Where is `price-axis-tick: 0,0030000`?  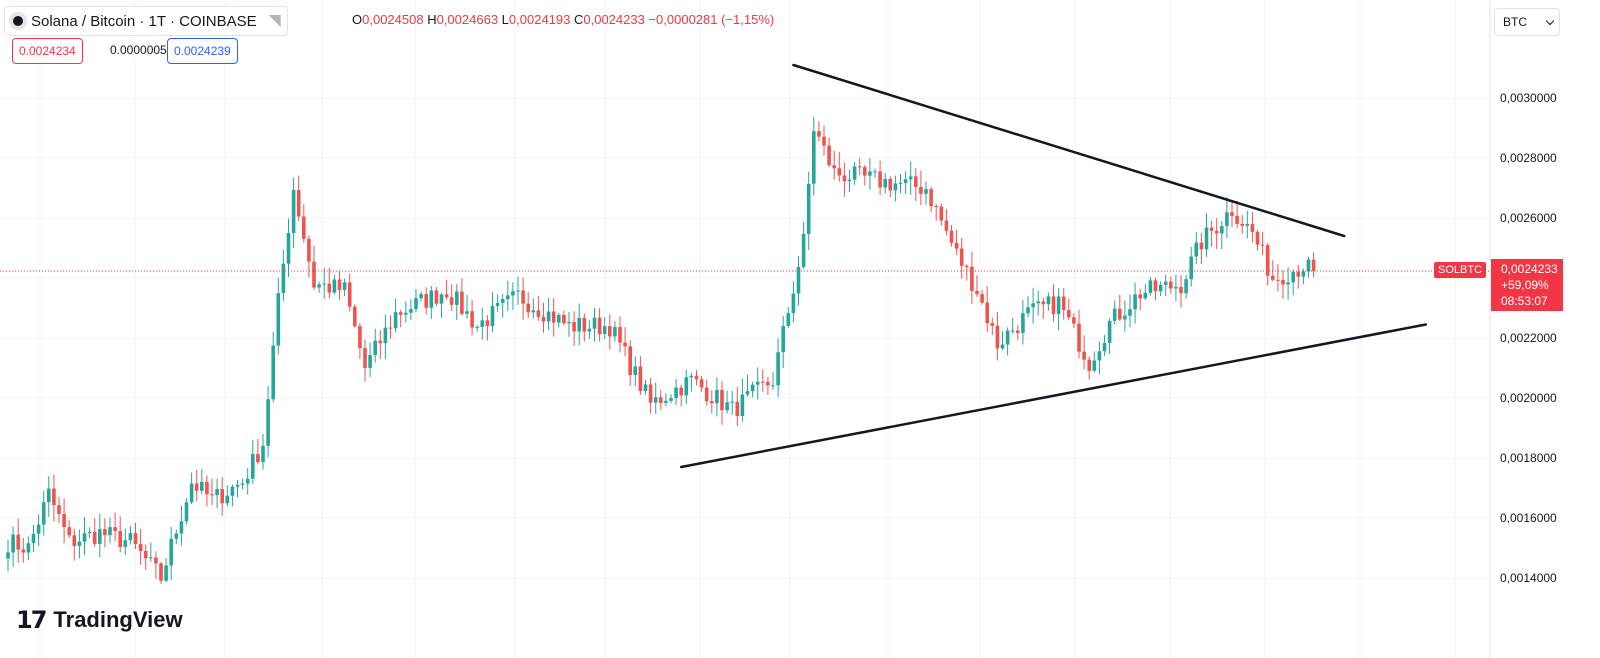 price-axis-tick: 0,0030000 is located at coordinates (1528, 98).